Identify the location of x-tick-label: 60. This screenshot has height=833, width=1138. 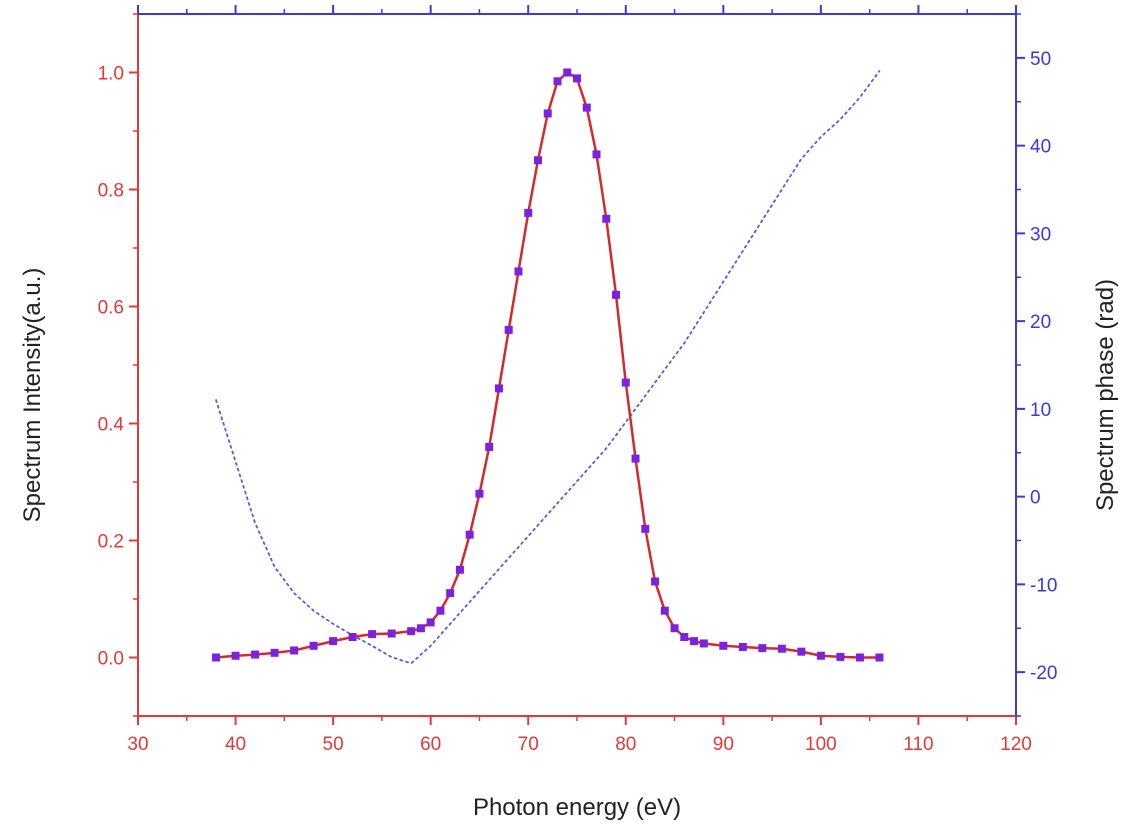
(430, 744).